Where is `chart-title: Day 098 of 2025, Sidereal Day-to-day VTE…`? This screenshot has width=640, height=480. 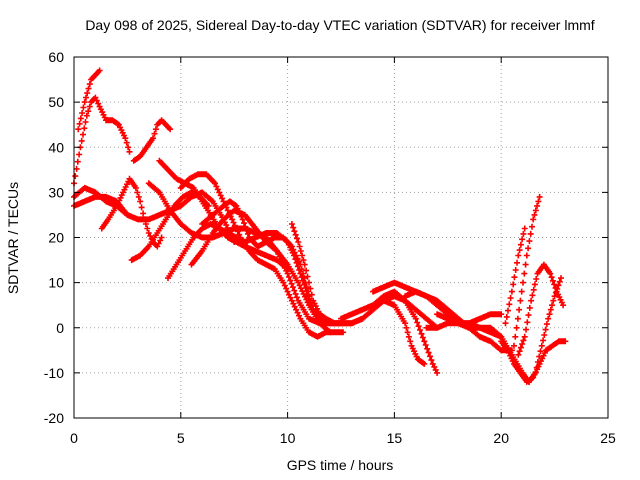 chart-title: Day 098 of 2025, Sidereal Day-to-day VTE… is located at coordinates (339, 25).